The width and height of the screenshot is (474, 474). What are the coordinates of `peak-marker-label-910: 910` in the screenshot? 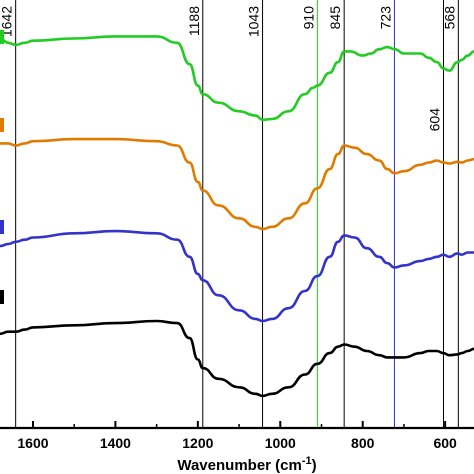 It's located at (308, 18).